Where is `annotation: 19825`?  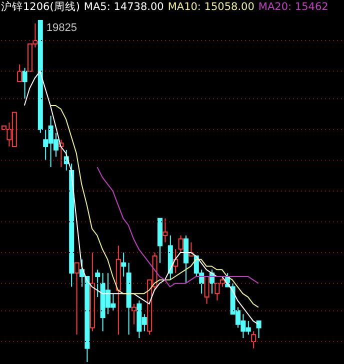
annotation: 19825 is located at coordinates (61, 28).